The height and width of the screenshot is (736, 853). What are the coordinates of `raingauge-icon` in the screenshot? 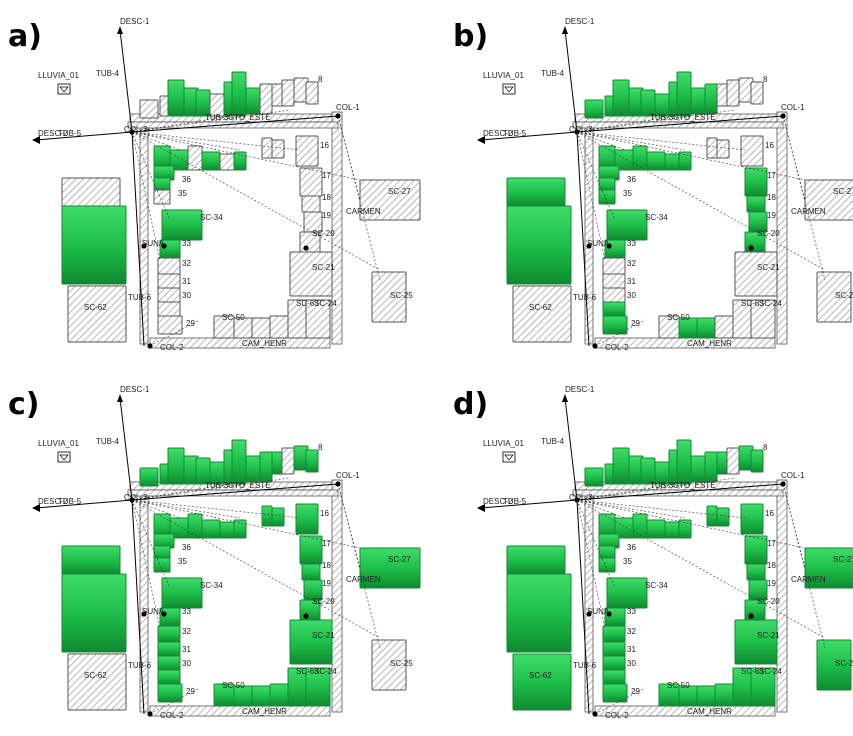 It's located at (64, 89).